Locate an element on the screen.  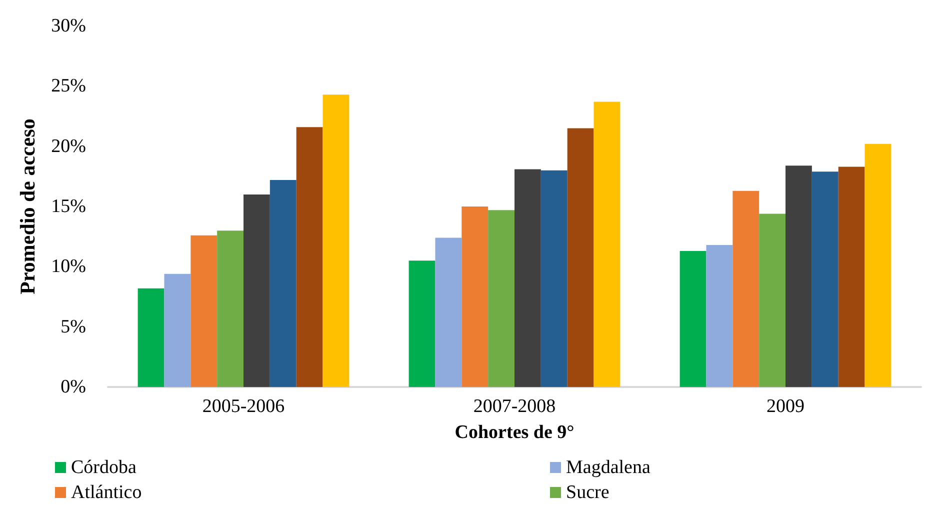
y-tick-label: 25% is located at coordinates (68, 86).